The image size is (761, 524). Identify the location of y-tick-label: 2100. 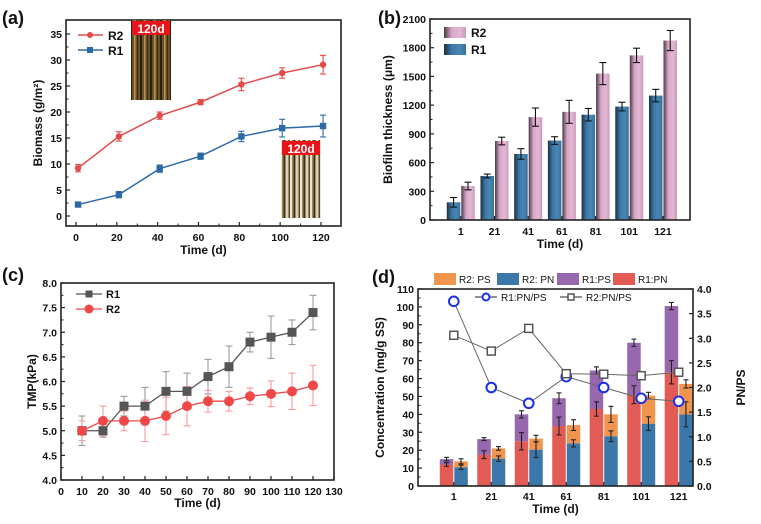
(415, 20).